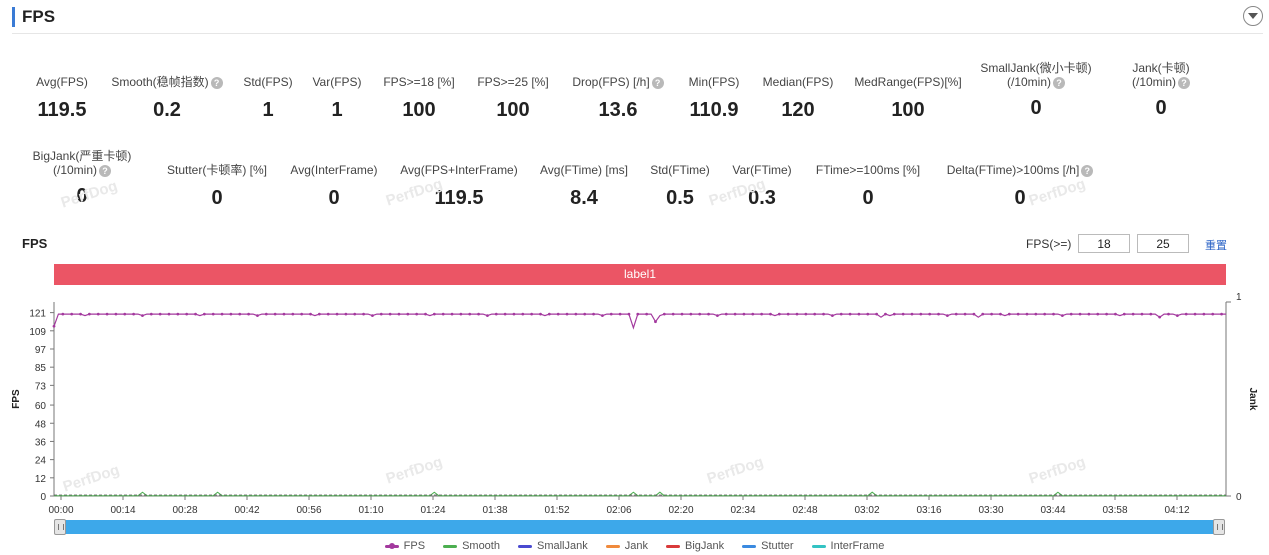  What do you see at coordinates (1176, 510) in the screenshot?
I see `x-tick-label: 04:12` at bounding box center [1176, 510].